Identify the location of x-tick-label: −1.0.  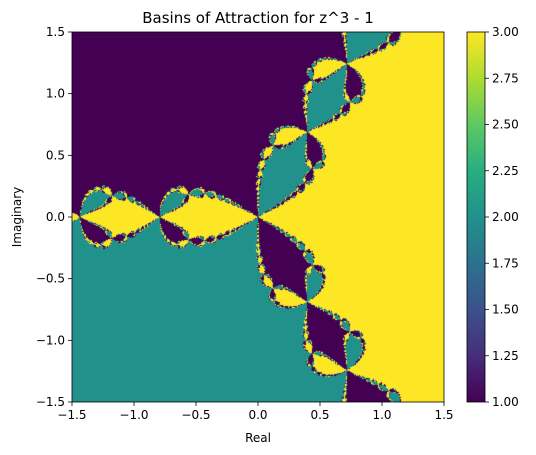
(133, 415).